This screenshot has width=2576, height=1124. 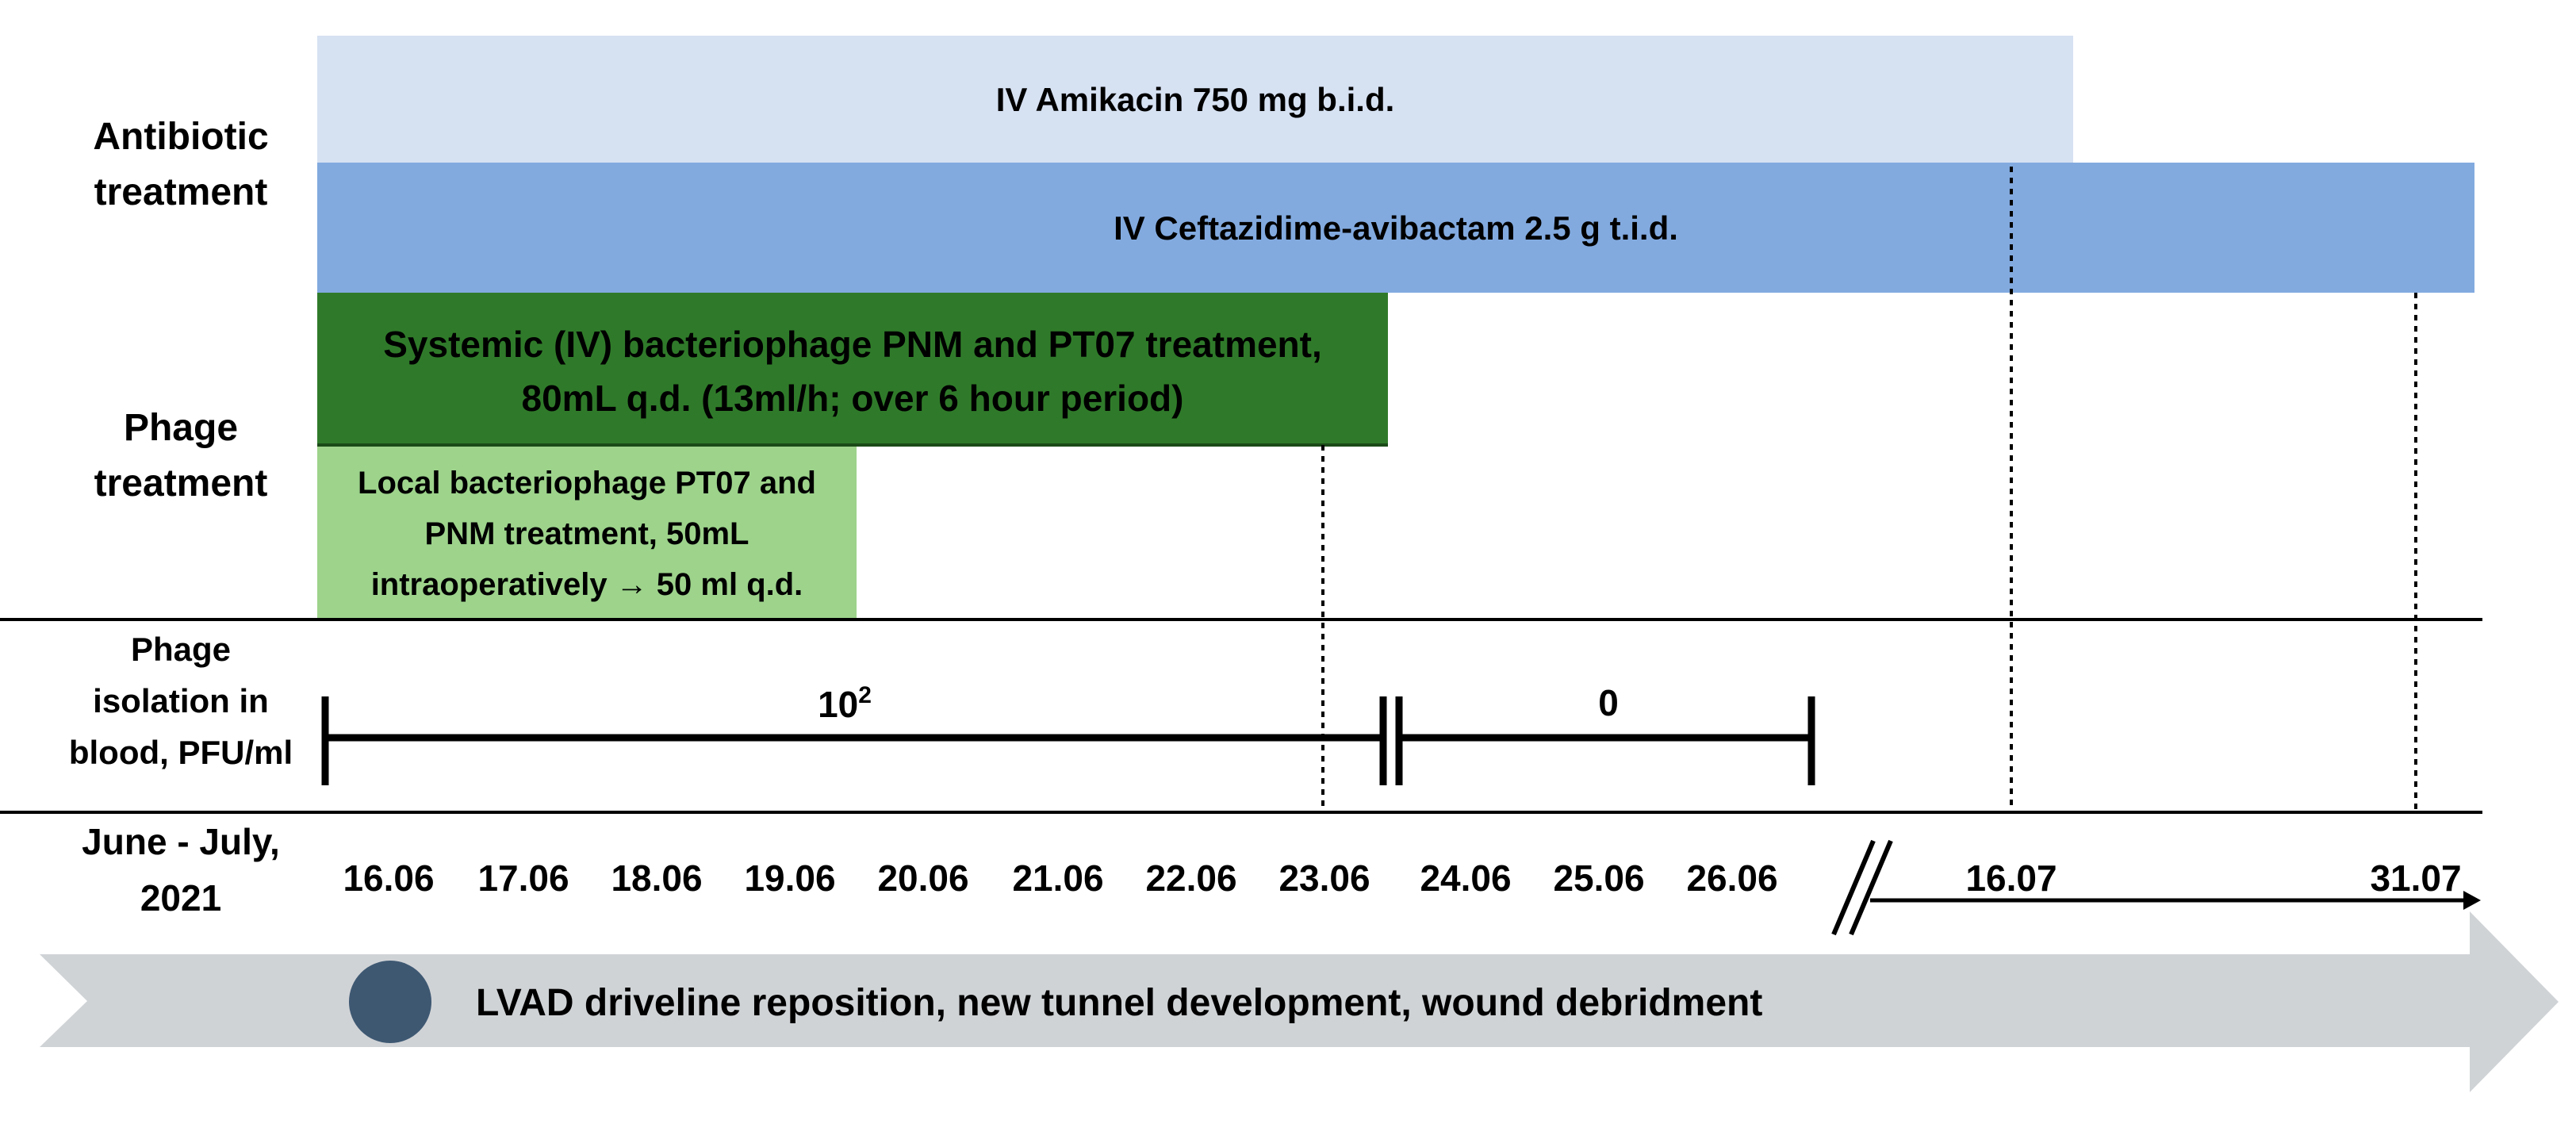 I want to click on date-label: 24.06, so click(x=1465, y=878).